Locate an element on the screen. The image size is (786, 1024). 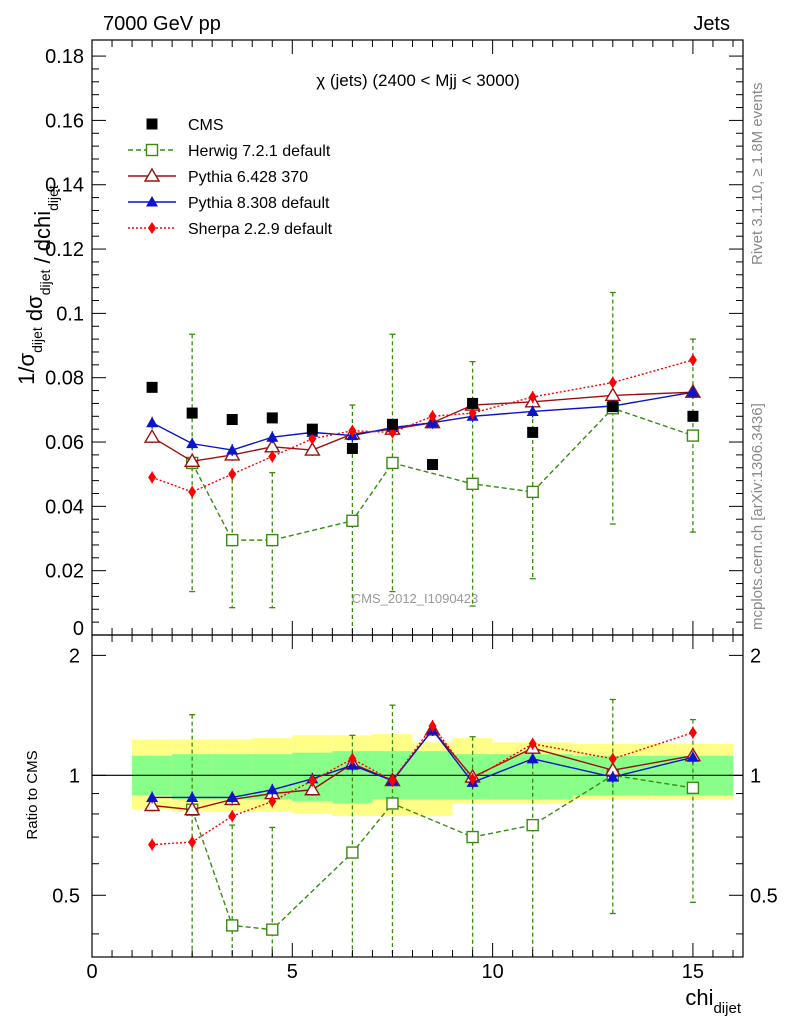
ratio-y-tick-label: 2 is located at coordinates (74, 656).